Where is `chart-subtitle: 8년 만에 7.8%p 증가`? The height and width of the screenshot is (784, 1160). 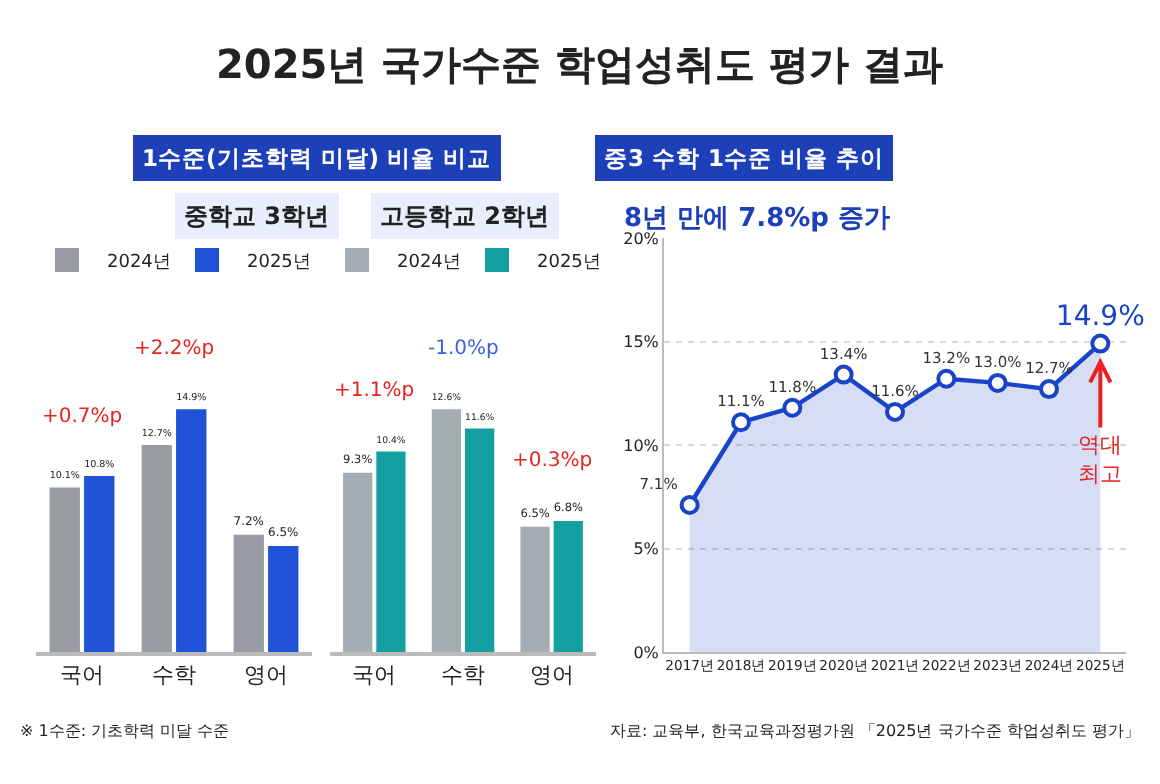 chart-subtitle: 8년 만에 7.8%p 증가 is located at coordinates (757, 219).